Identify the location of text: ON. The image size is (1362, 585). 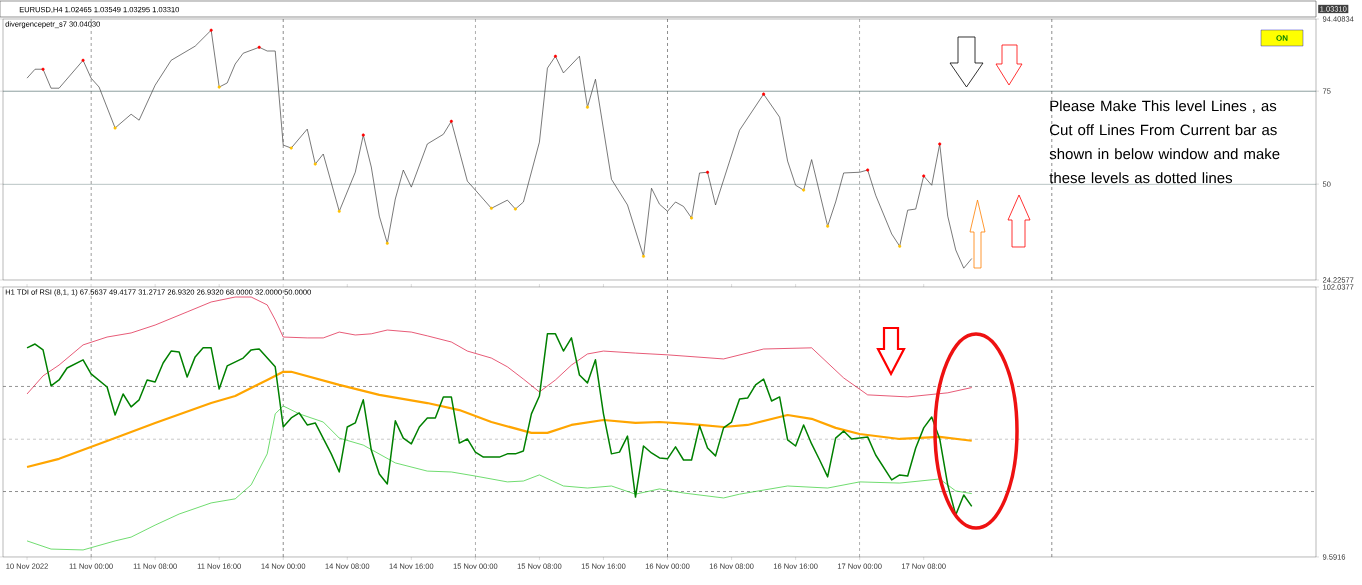
(1282, 38).